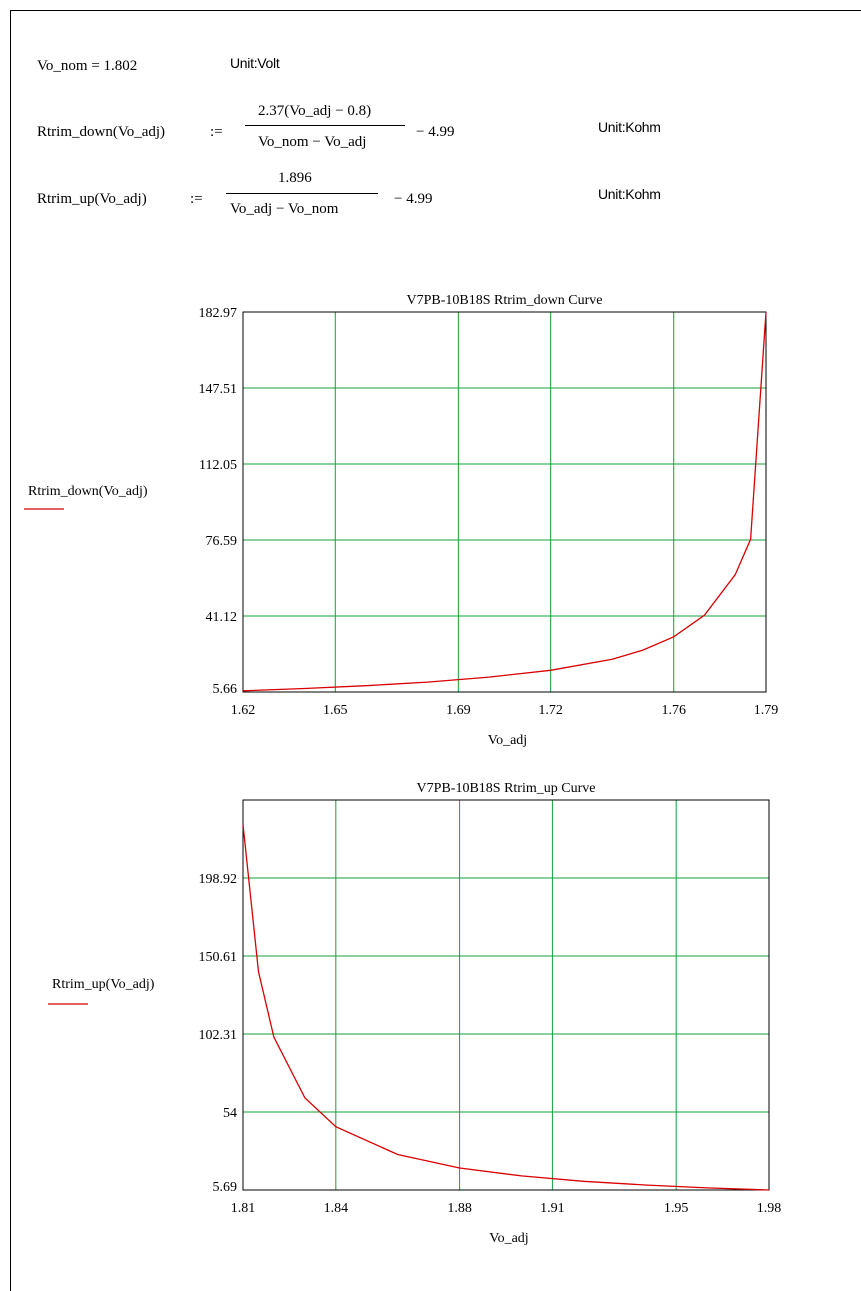 The width and height of the screenshot is (861, 1291). Describe the element at coordinates (196, 199) in the screenshot. I see `rtrim-up-assign: :=` at that location.